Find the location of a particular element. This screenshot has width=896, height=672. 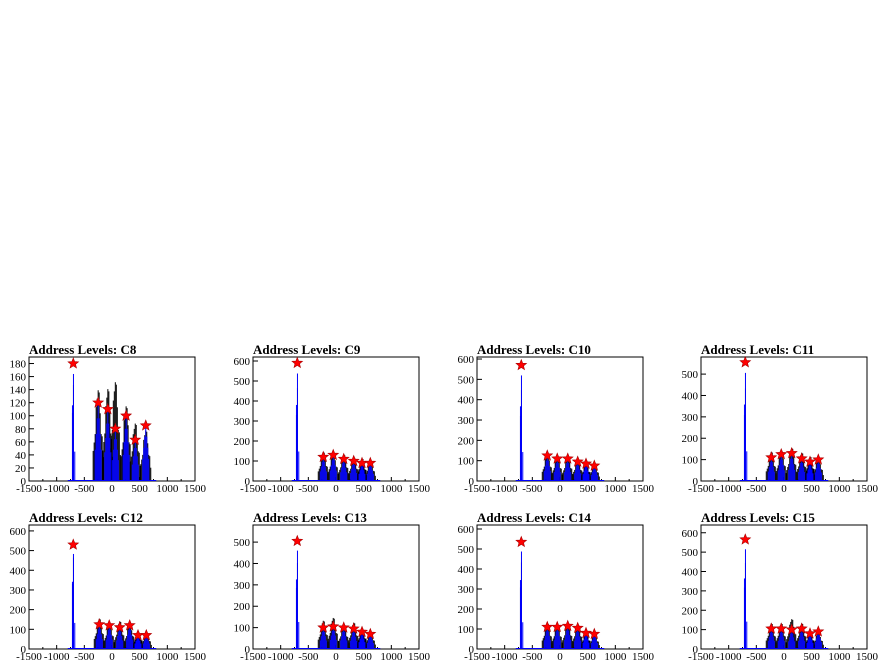

panel-title: Address Levels: C15 is located at coordinates (758, 517).